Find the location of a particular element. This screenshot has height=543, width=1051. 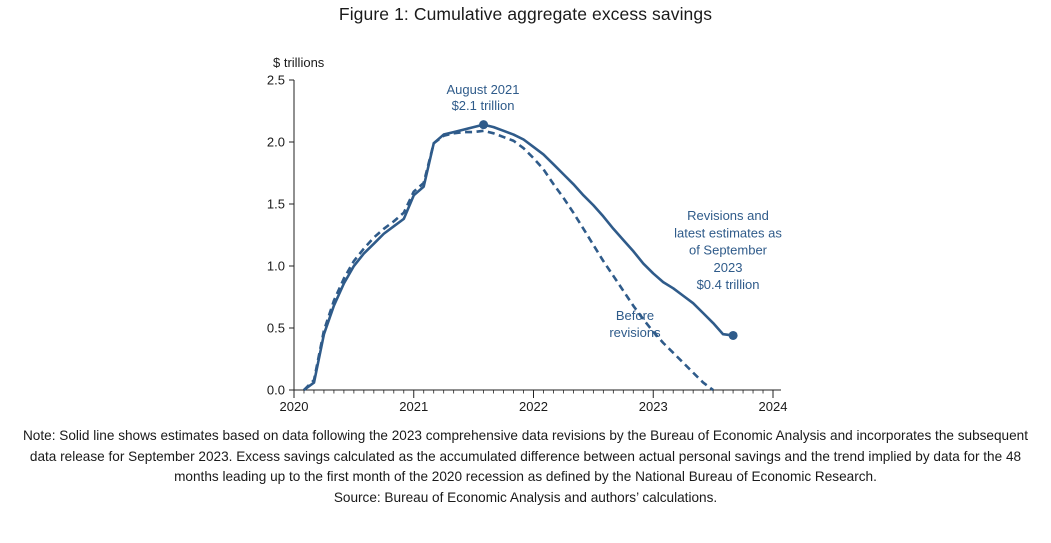

annotation-line: $2.1 trillion is located at coordinates (483, 105).